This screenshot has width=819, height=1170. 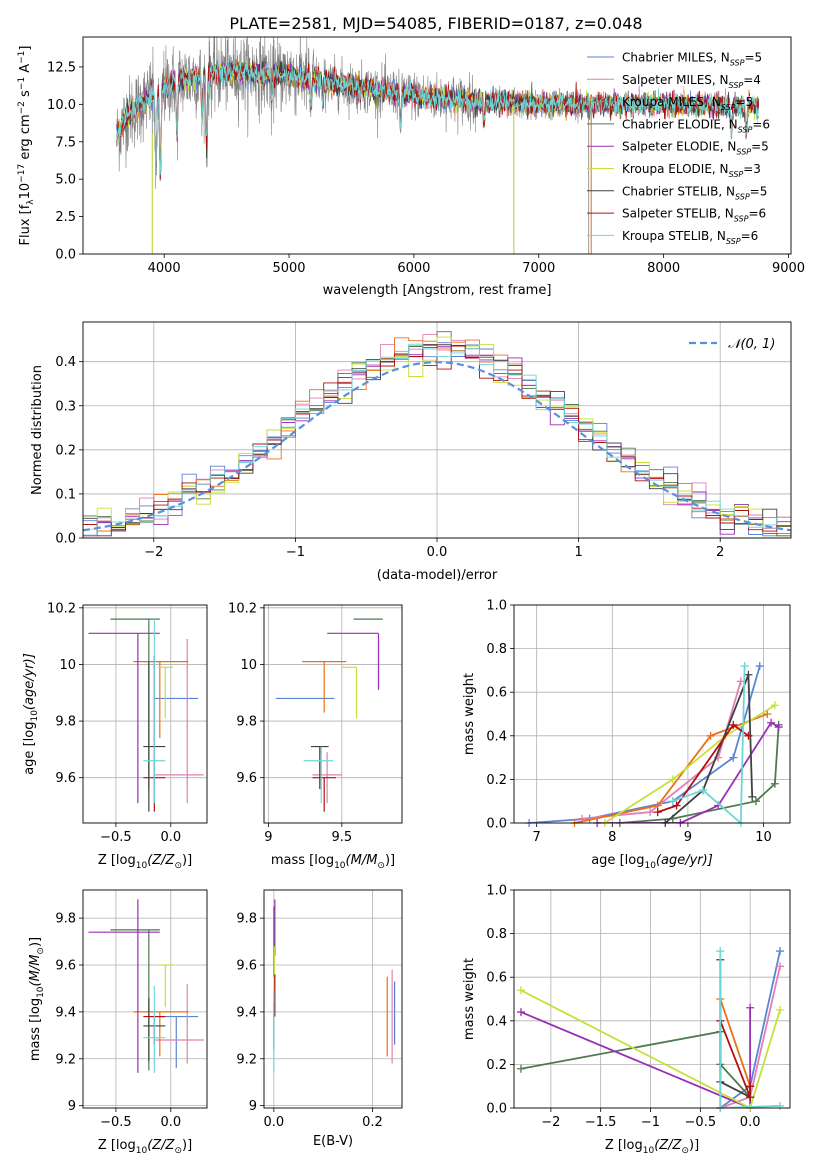 I want to click on axis-label: Flux [fλ10−17 erg cm−2 s−1 A−1], so click(x=26, y=146).